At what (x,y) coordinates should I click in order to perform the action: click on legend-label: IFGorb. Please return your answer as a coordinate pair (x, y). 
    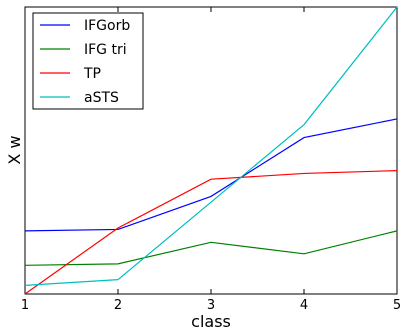
    Looking at the image, I should click on (107, 26).